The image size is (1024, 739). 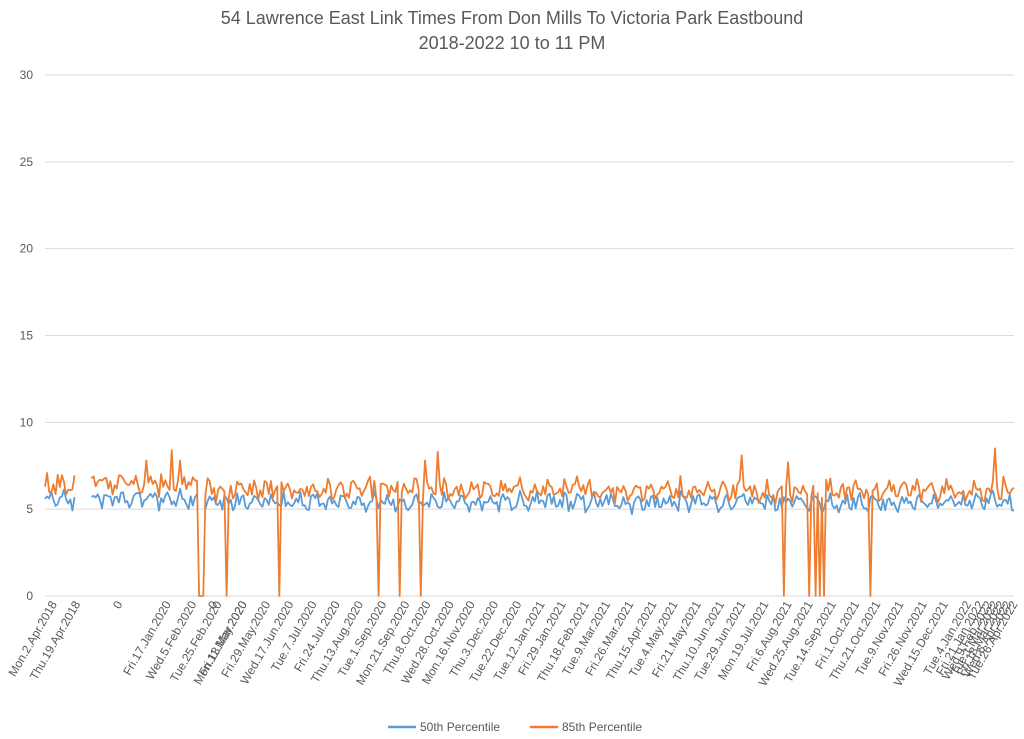 I want to click on chart-subtitle: 2018-2022 10 to 11 PM, so click(x=512, y=43).